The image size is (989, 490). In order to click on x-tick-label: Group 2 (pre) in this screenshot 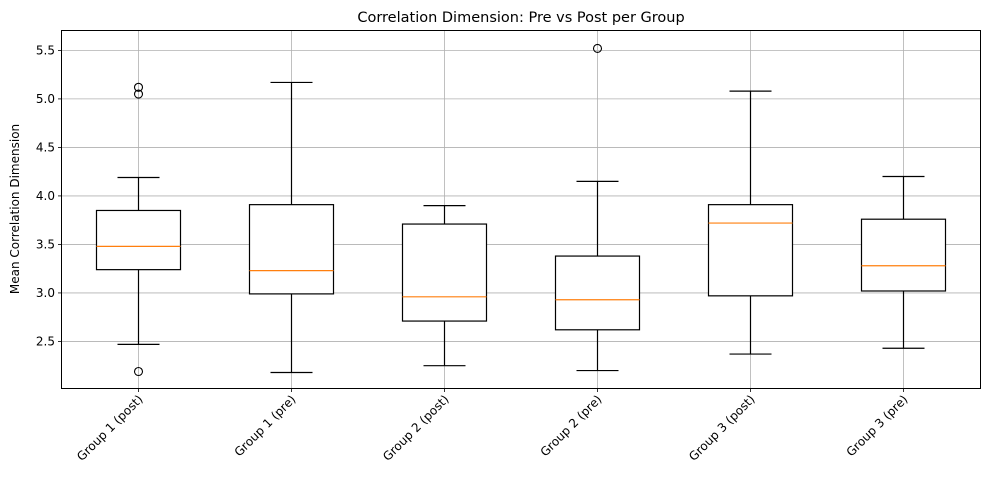, I will do `click(571, 425)`.